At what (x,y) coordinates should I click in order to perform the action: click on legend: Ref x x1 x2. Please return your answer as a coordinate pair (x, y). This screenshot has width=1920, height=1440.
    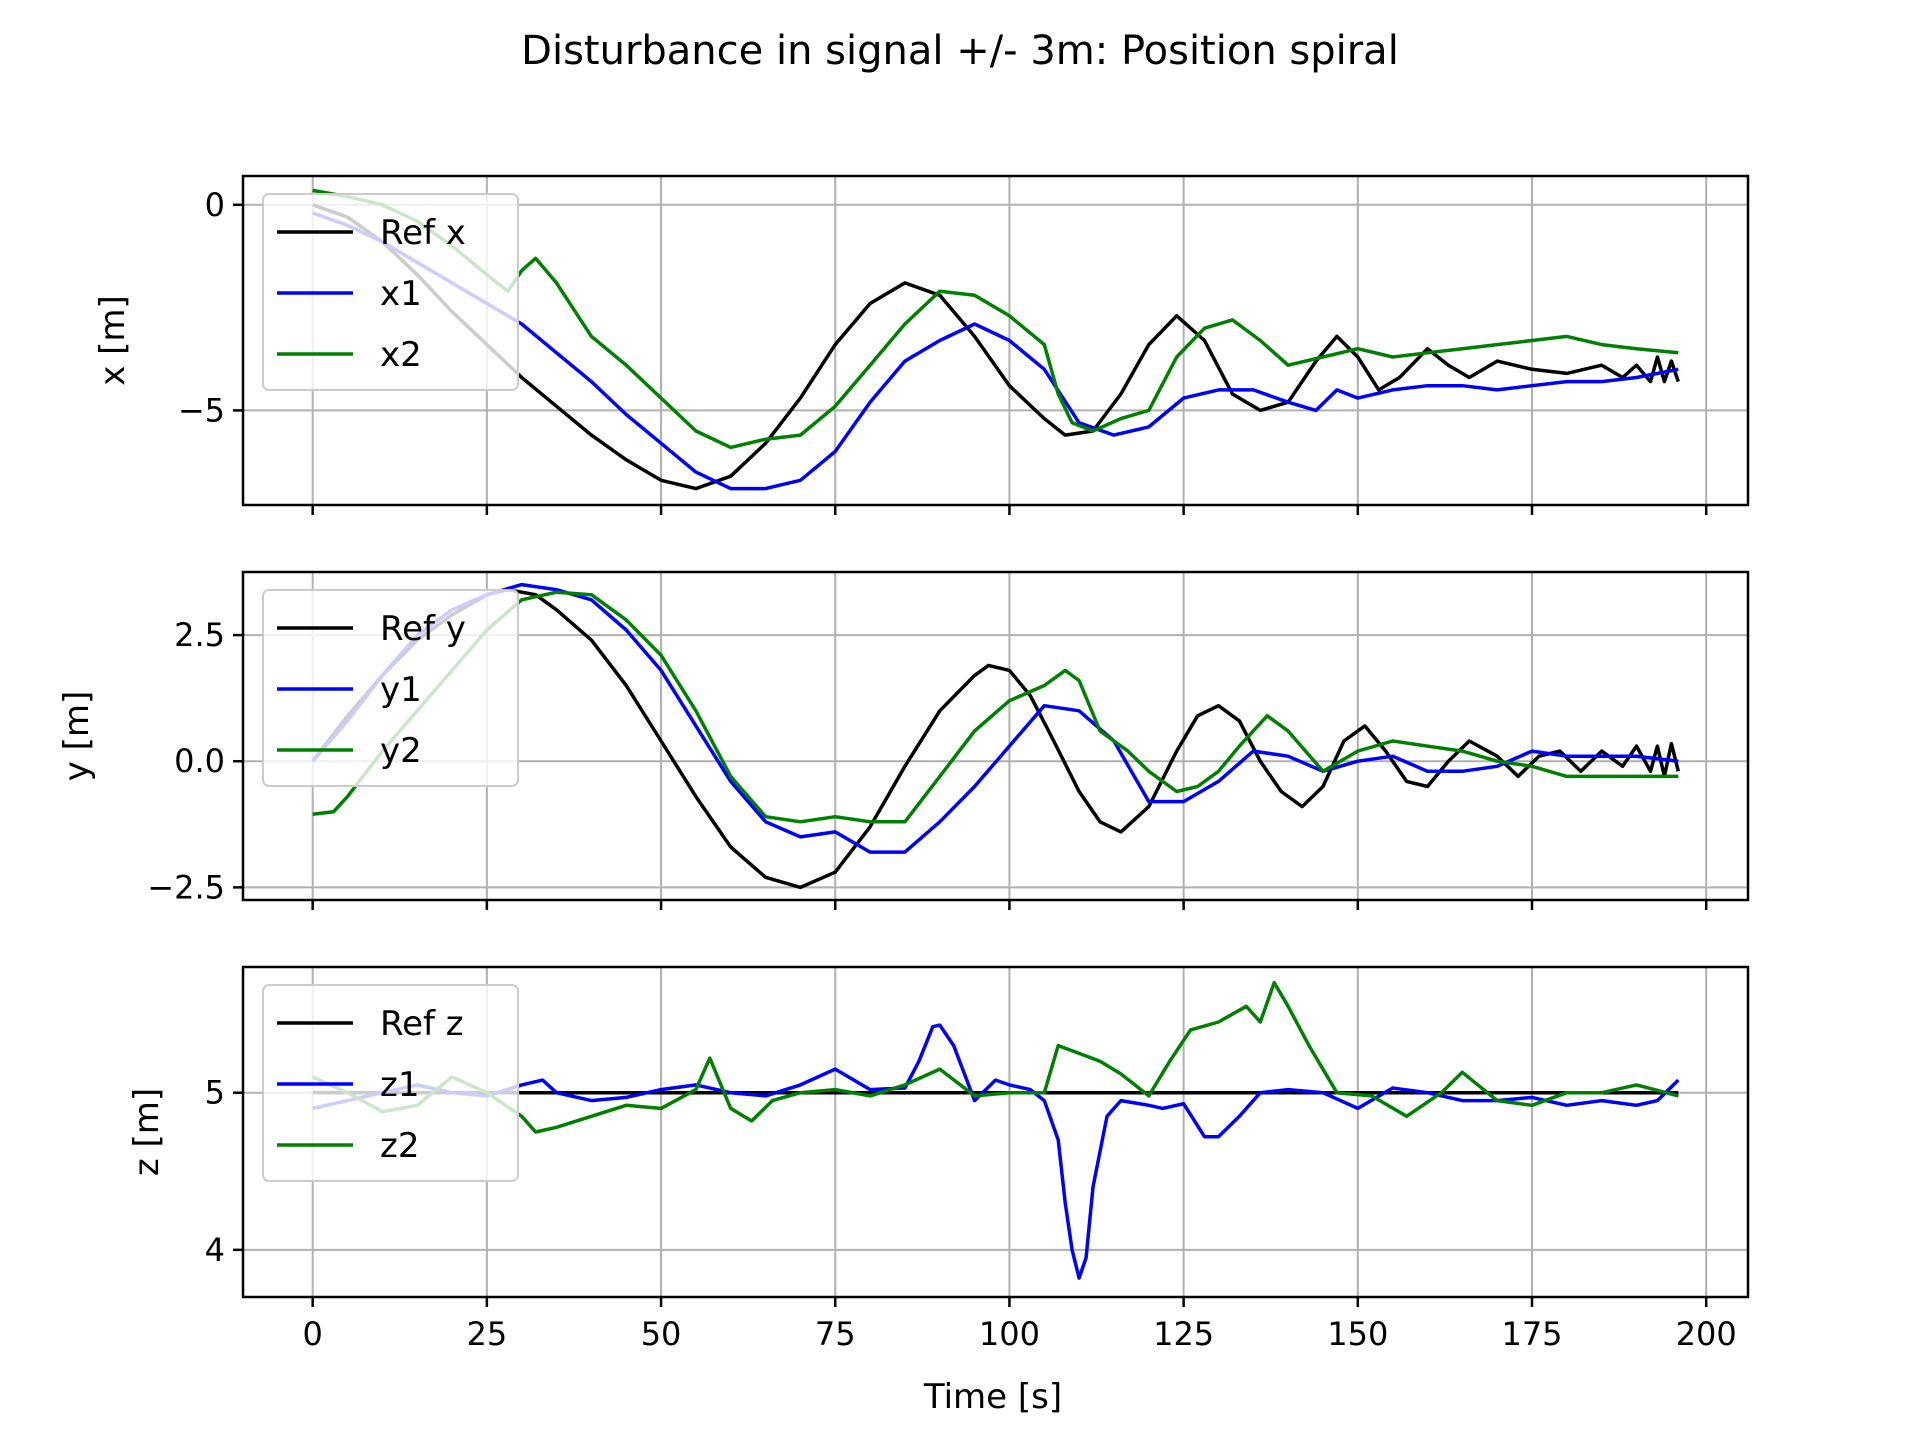
    Looking at the image, I should click on (390, 292).